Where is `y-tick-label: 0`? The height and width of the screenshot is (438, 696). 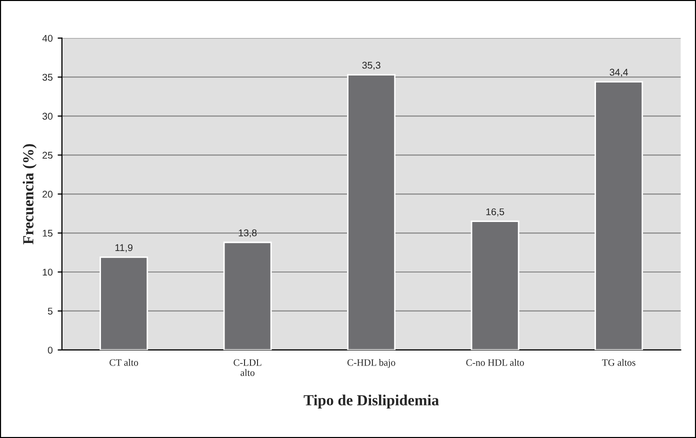 y-tick-label: 0 is located at coordinates (50, 350).